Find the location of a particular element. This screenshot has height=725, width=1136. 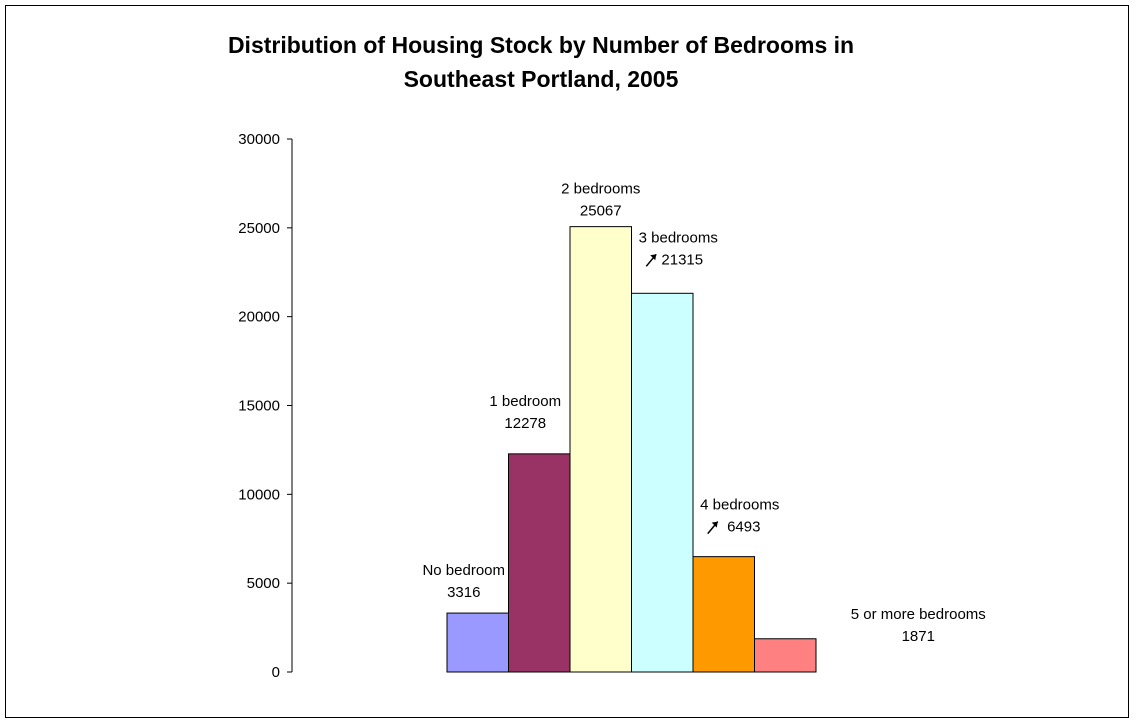

data-label-category: 5 or more bedrooms is located at coordinates (918, 614).